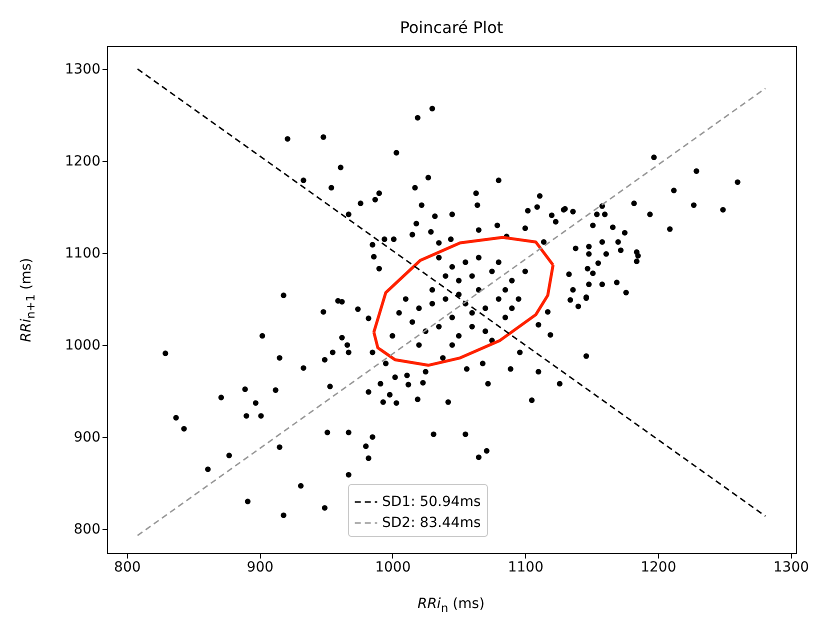 Image resolution: width=817 pixels, height=618 pixels. I want to click on y-tick-label: 1100, so click(82, 254).